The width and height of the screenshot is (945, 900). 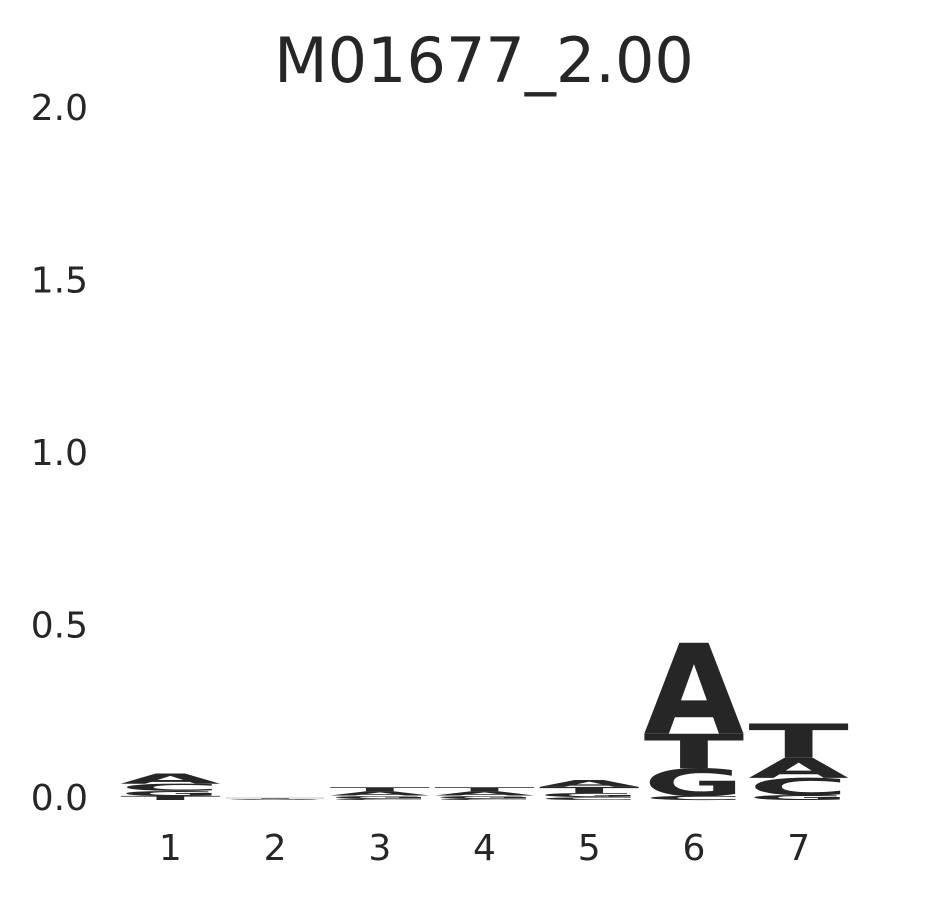 What do you see at coordinates (59, 626) in the screenshot?
I see `y-tick-label: 0.5` at bounding box center [59, 626].